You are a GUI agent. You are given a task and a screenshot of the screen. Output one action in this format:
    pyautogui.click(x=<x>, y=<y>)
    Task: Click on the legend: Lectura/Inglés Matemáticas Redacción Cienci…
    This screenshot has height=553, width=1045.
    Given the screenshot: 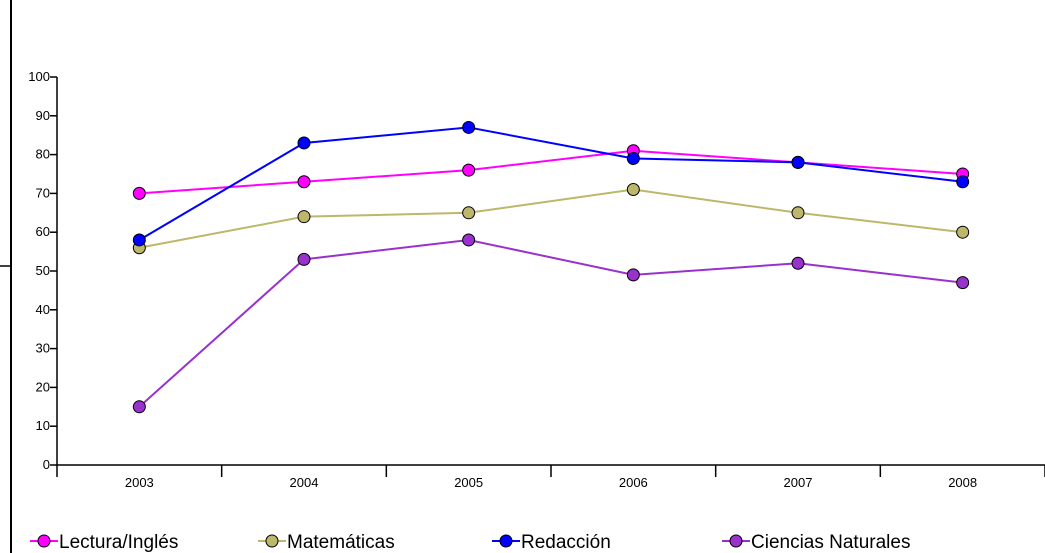 What is the action you would take?
    pyautogui.click(x=470, y=542)
    